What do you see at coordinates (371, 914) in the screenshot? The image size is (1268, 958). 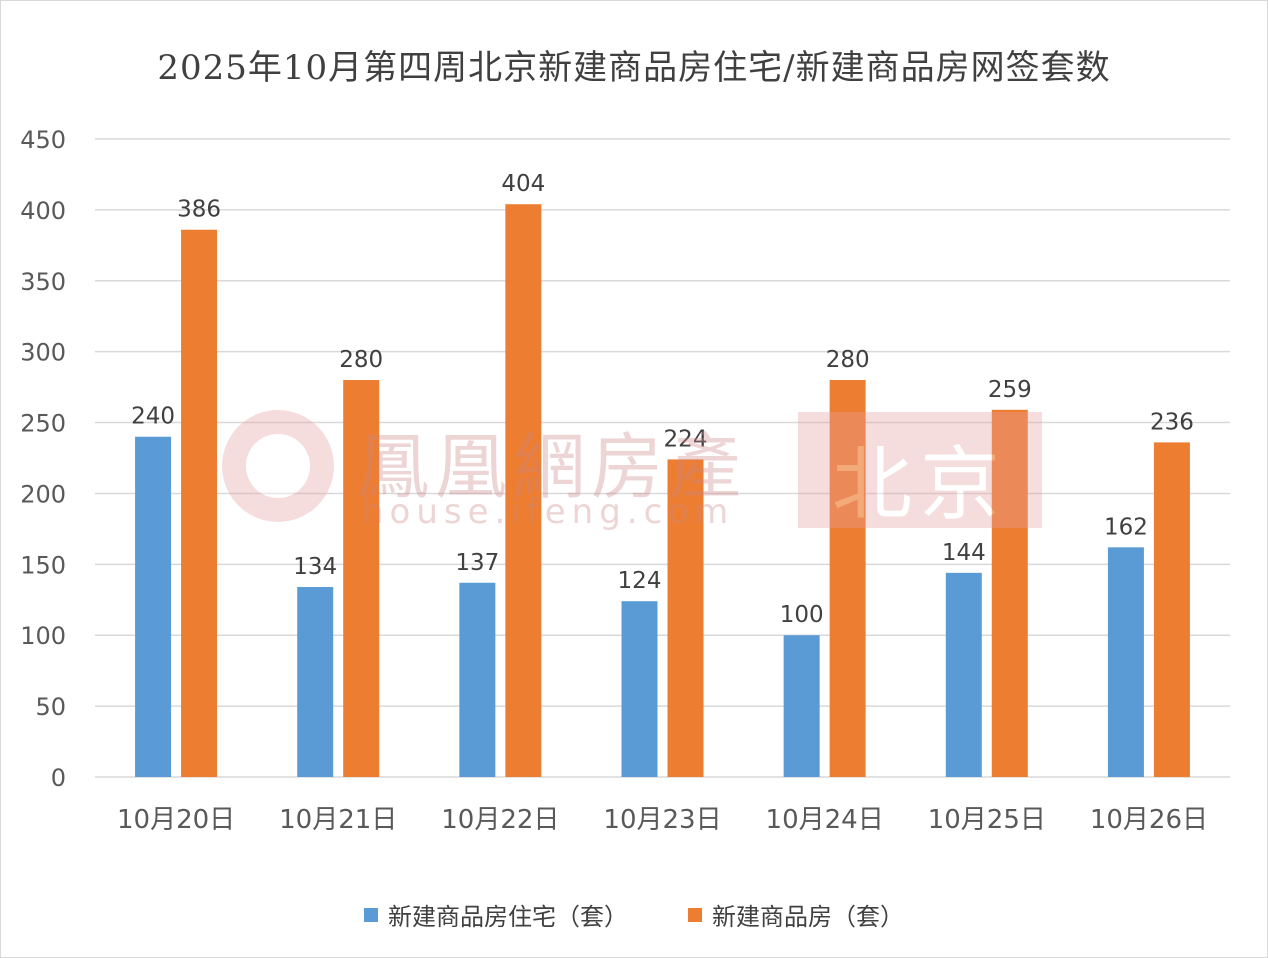 I see `legend-swatch-residential` at bounding box center [371, 914].